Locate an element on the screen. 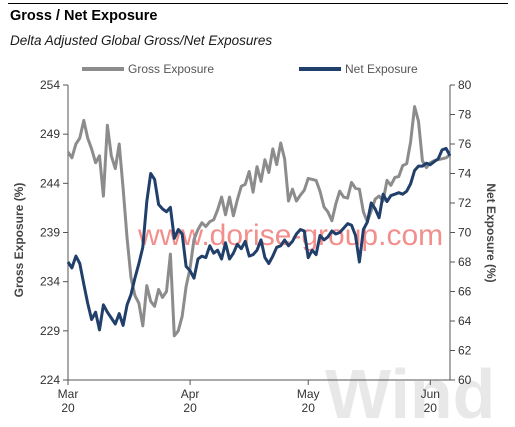  right-tick-label: 70 is located at coordinates (465, 233).